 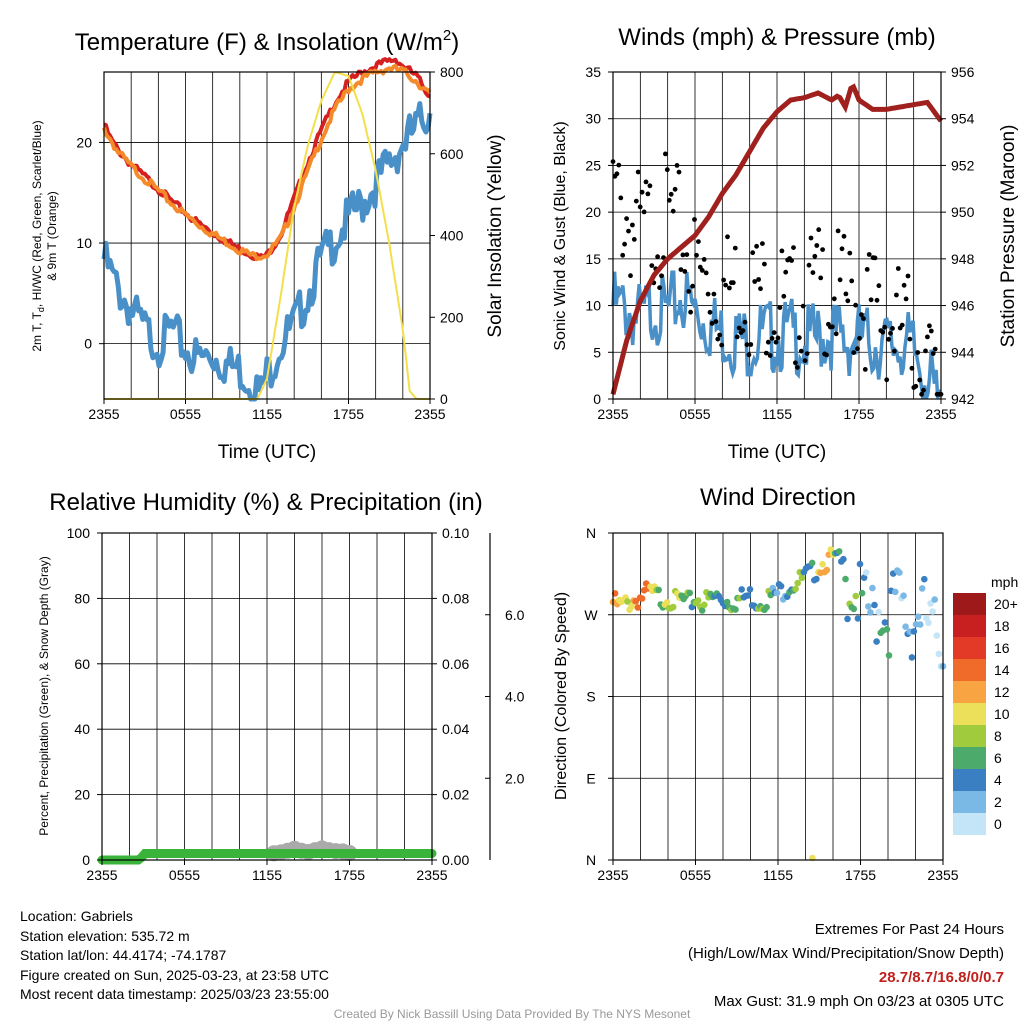 I want to click on y-tick-label: 25, so click(x=593, y=165).